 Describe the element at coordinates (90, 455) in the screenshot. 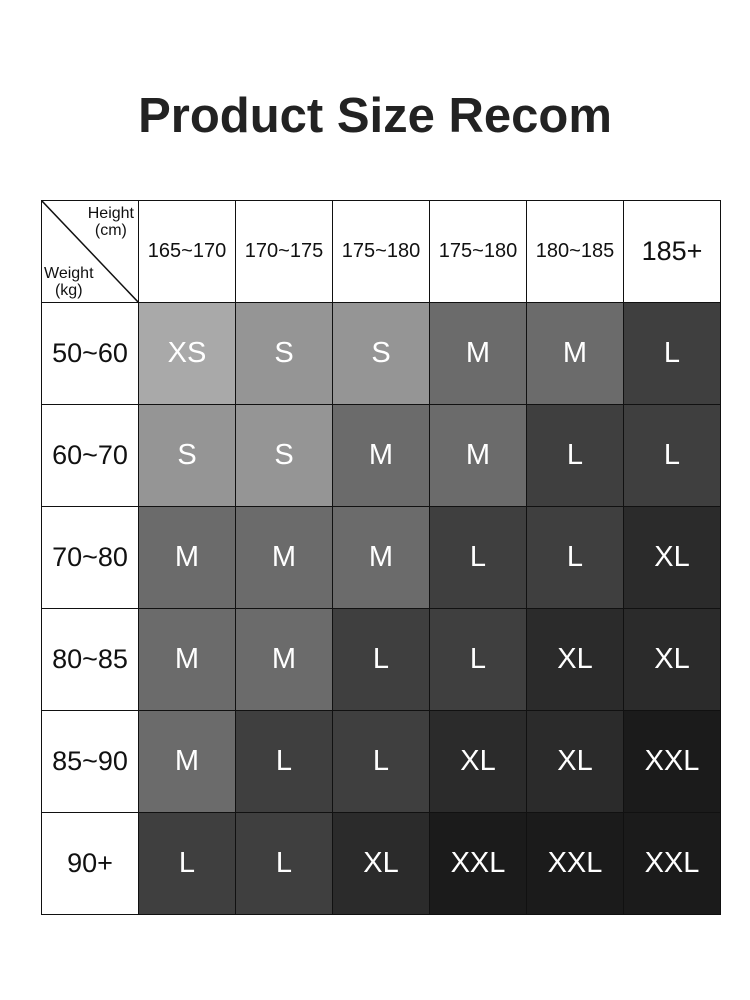

I see `weight-header: 60~70` at that location.